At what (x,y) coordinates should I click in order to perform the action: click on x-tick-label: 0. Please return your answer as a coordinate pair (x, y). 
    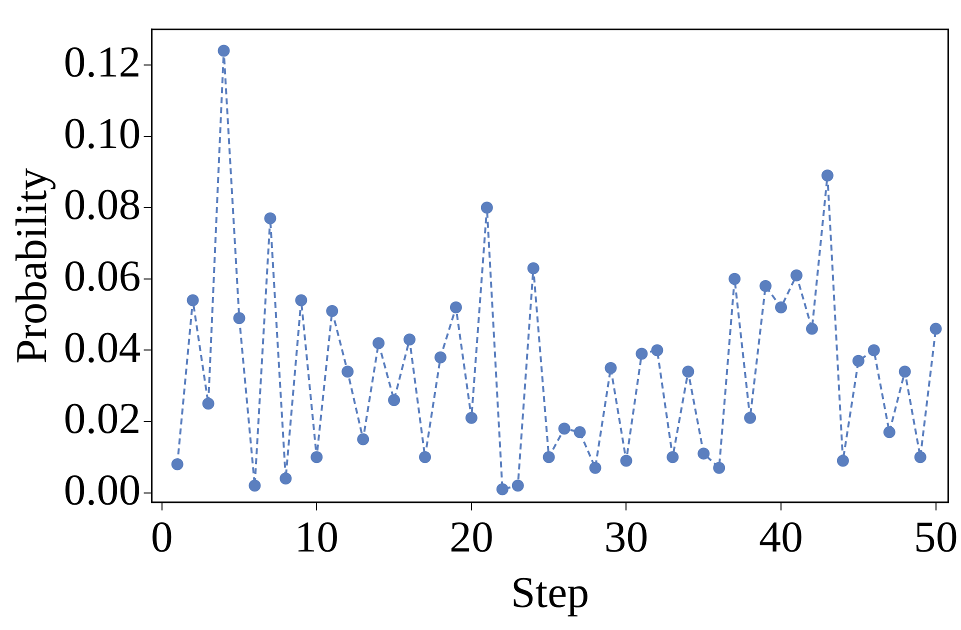
    Looking at the image, I should click on (161, 537).